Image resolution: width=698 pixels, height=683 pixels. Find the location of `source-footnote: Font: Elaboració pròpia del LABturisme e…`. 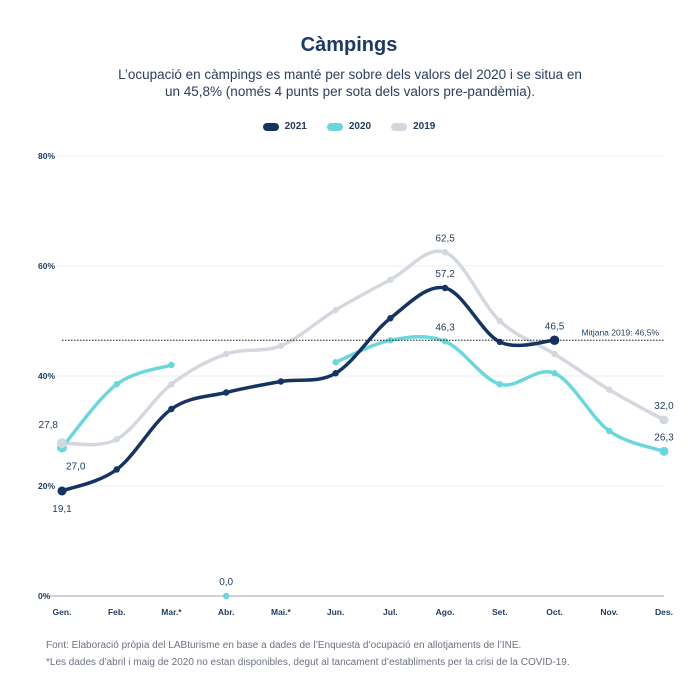

source-footnote: Font: Elaboració pròpia del LABturisme e… is located at coordinates (284, 645).